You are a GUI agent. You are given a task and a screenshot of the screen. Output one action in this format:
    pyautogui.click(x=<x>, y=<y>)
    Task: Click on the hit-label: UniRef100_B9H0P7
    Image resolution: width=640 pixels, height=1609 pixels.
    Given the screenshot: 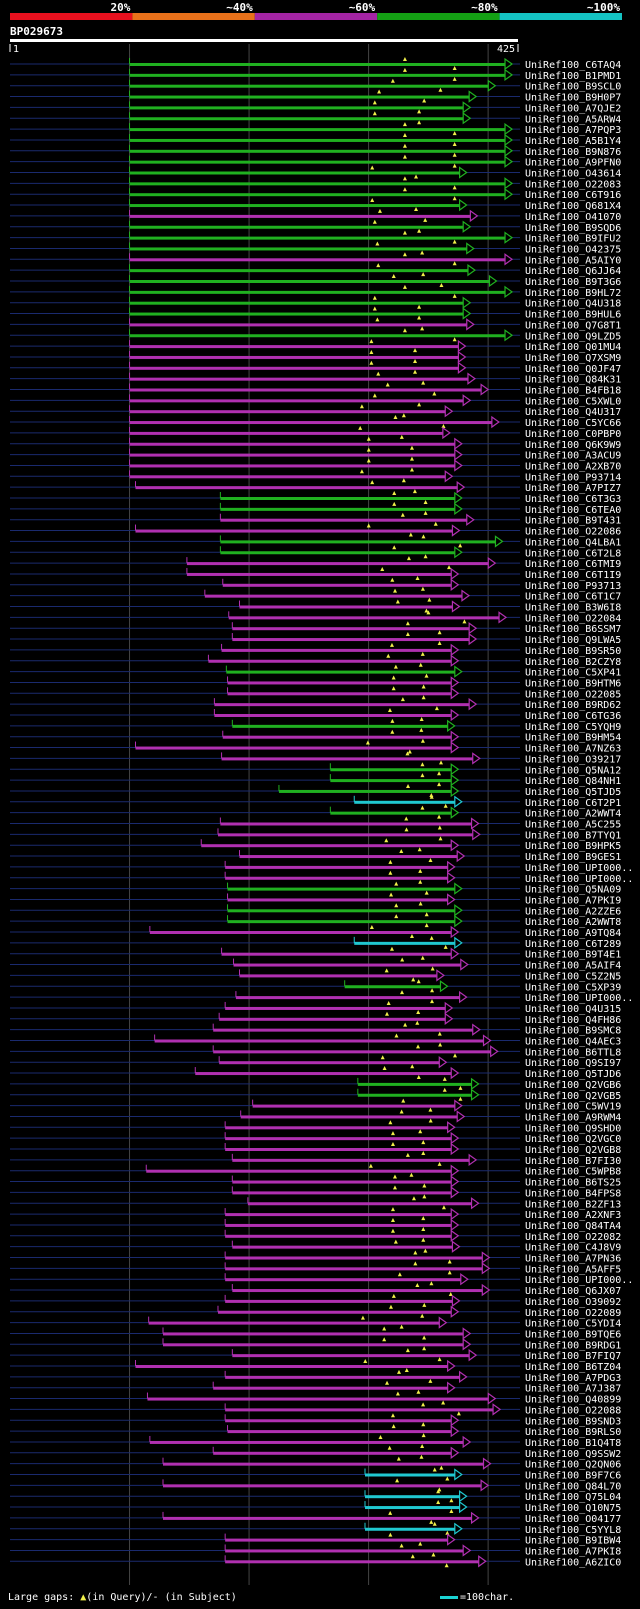 What is the action you would take?
    pyautogui.click(x=573, y=98)
    